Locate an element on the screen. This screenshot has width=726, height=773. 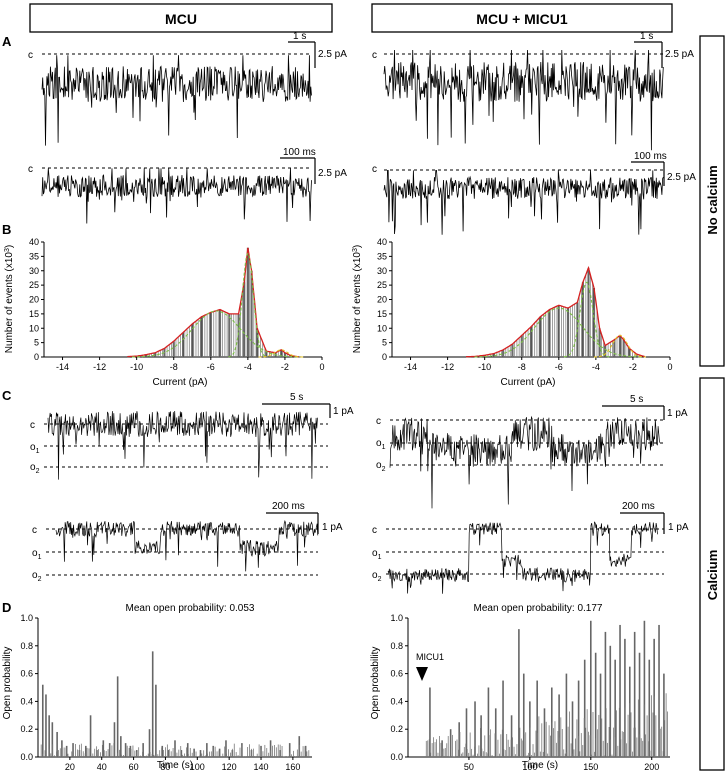
y-tick-label: 0.2 is located at coordinates (26, 729).